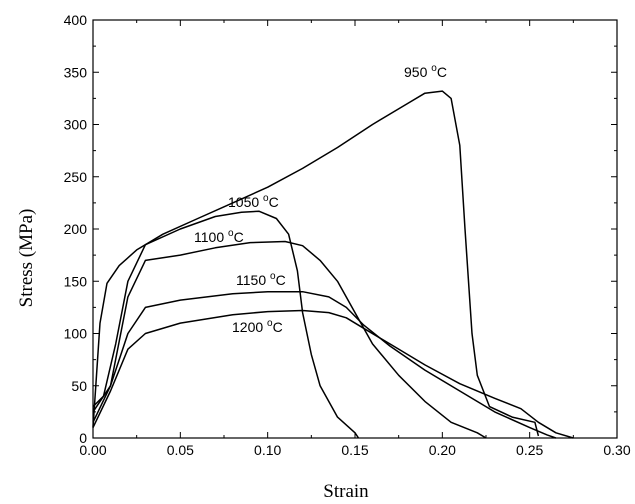  What do you see at coordinates (425, 71) in the screenshot?
I see `series-label-0: 950 oC` at bounding box center [425, 71].